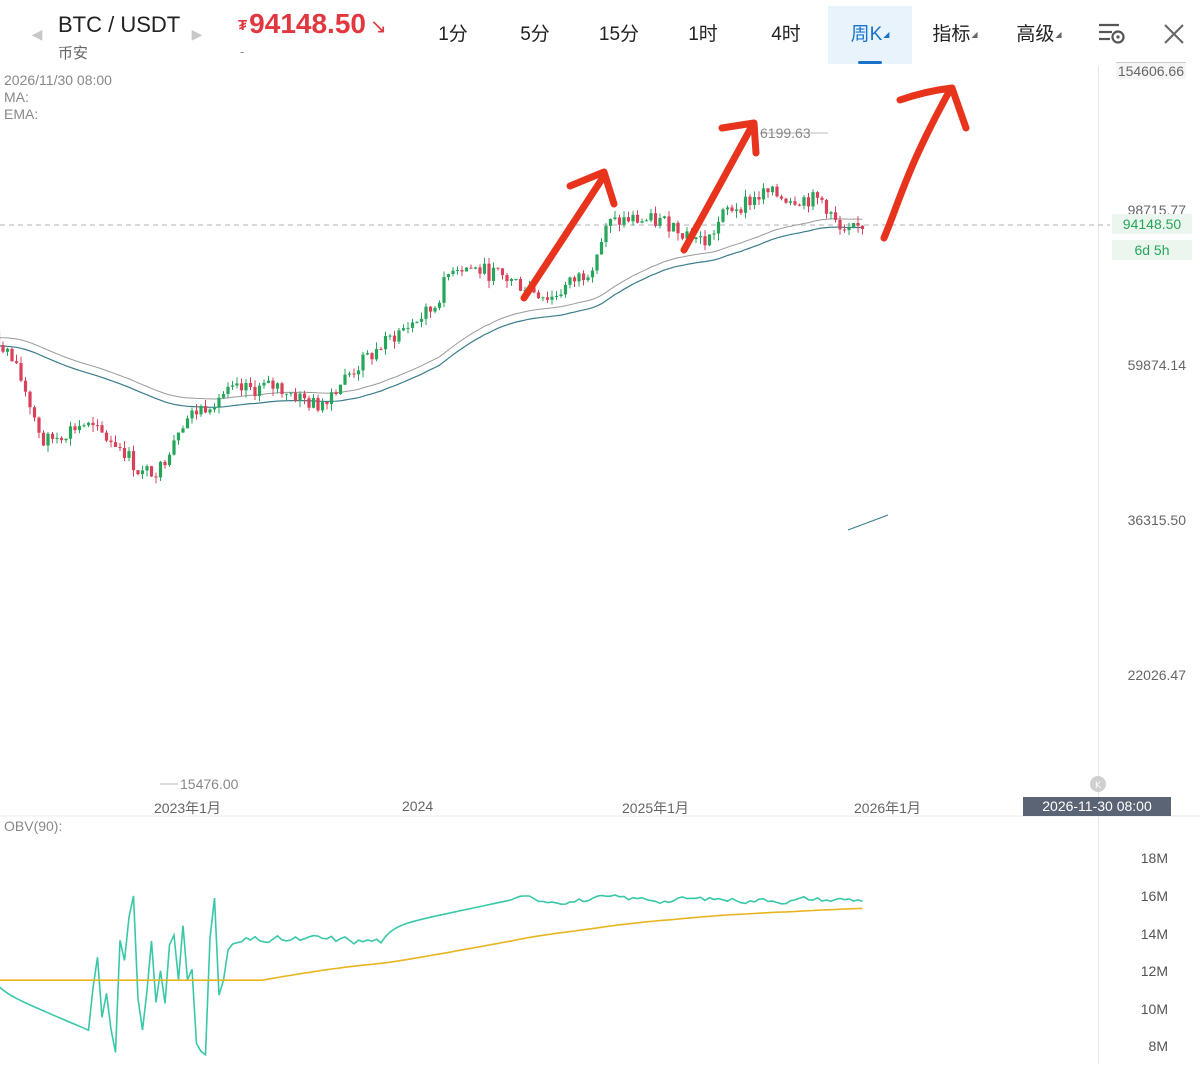 The image size is (1200, 1065). I want to click on chart-settings-icon, so click(1111, 33).